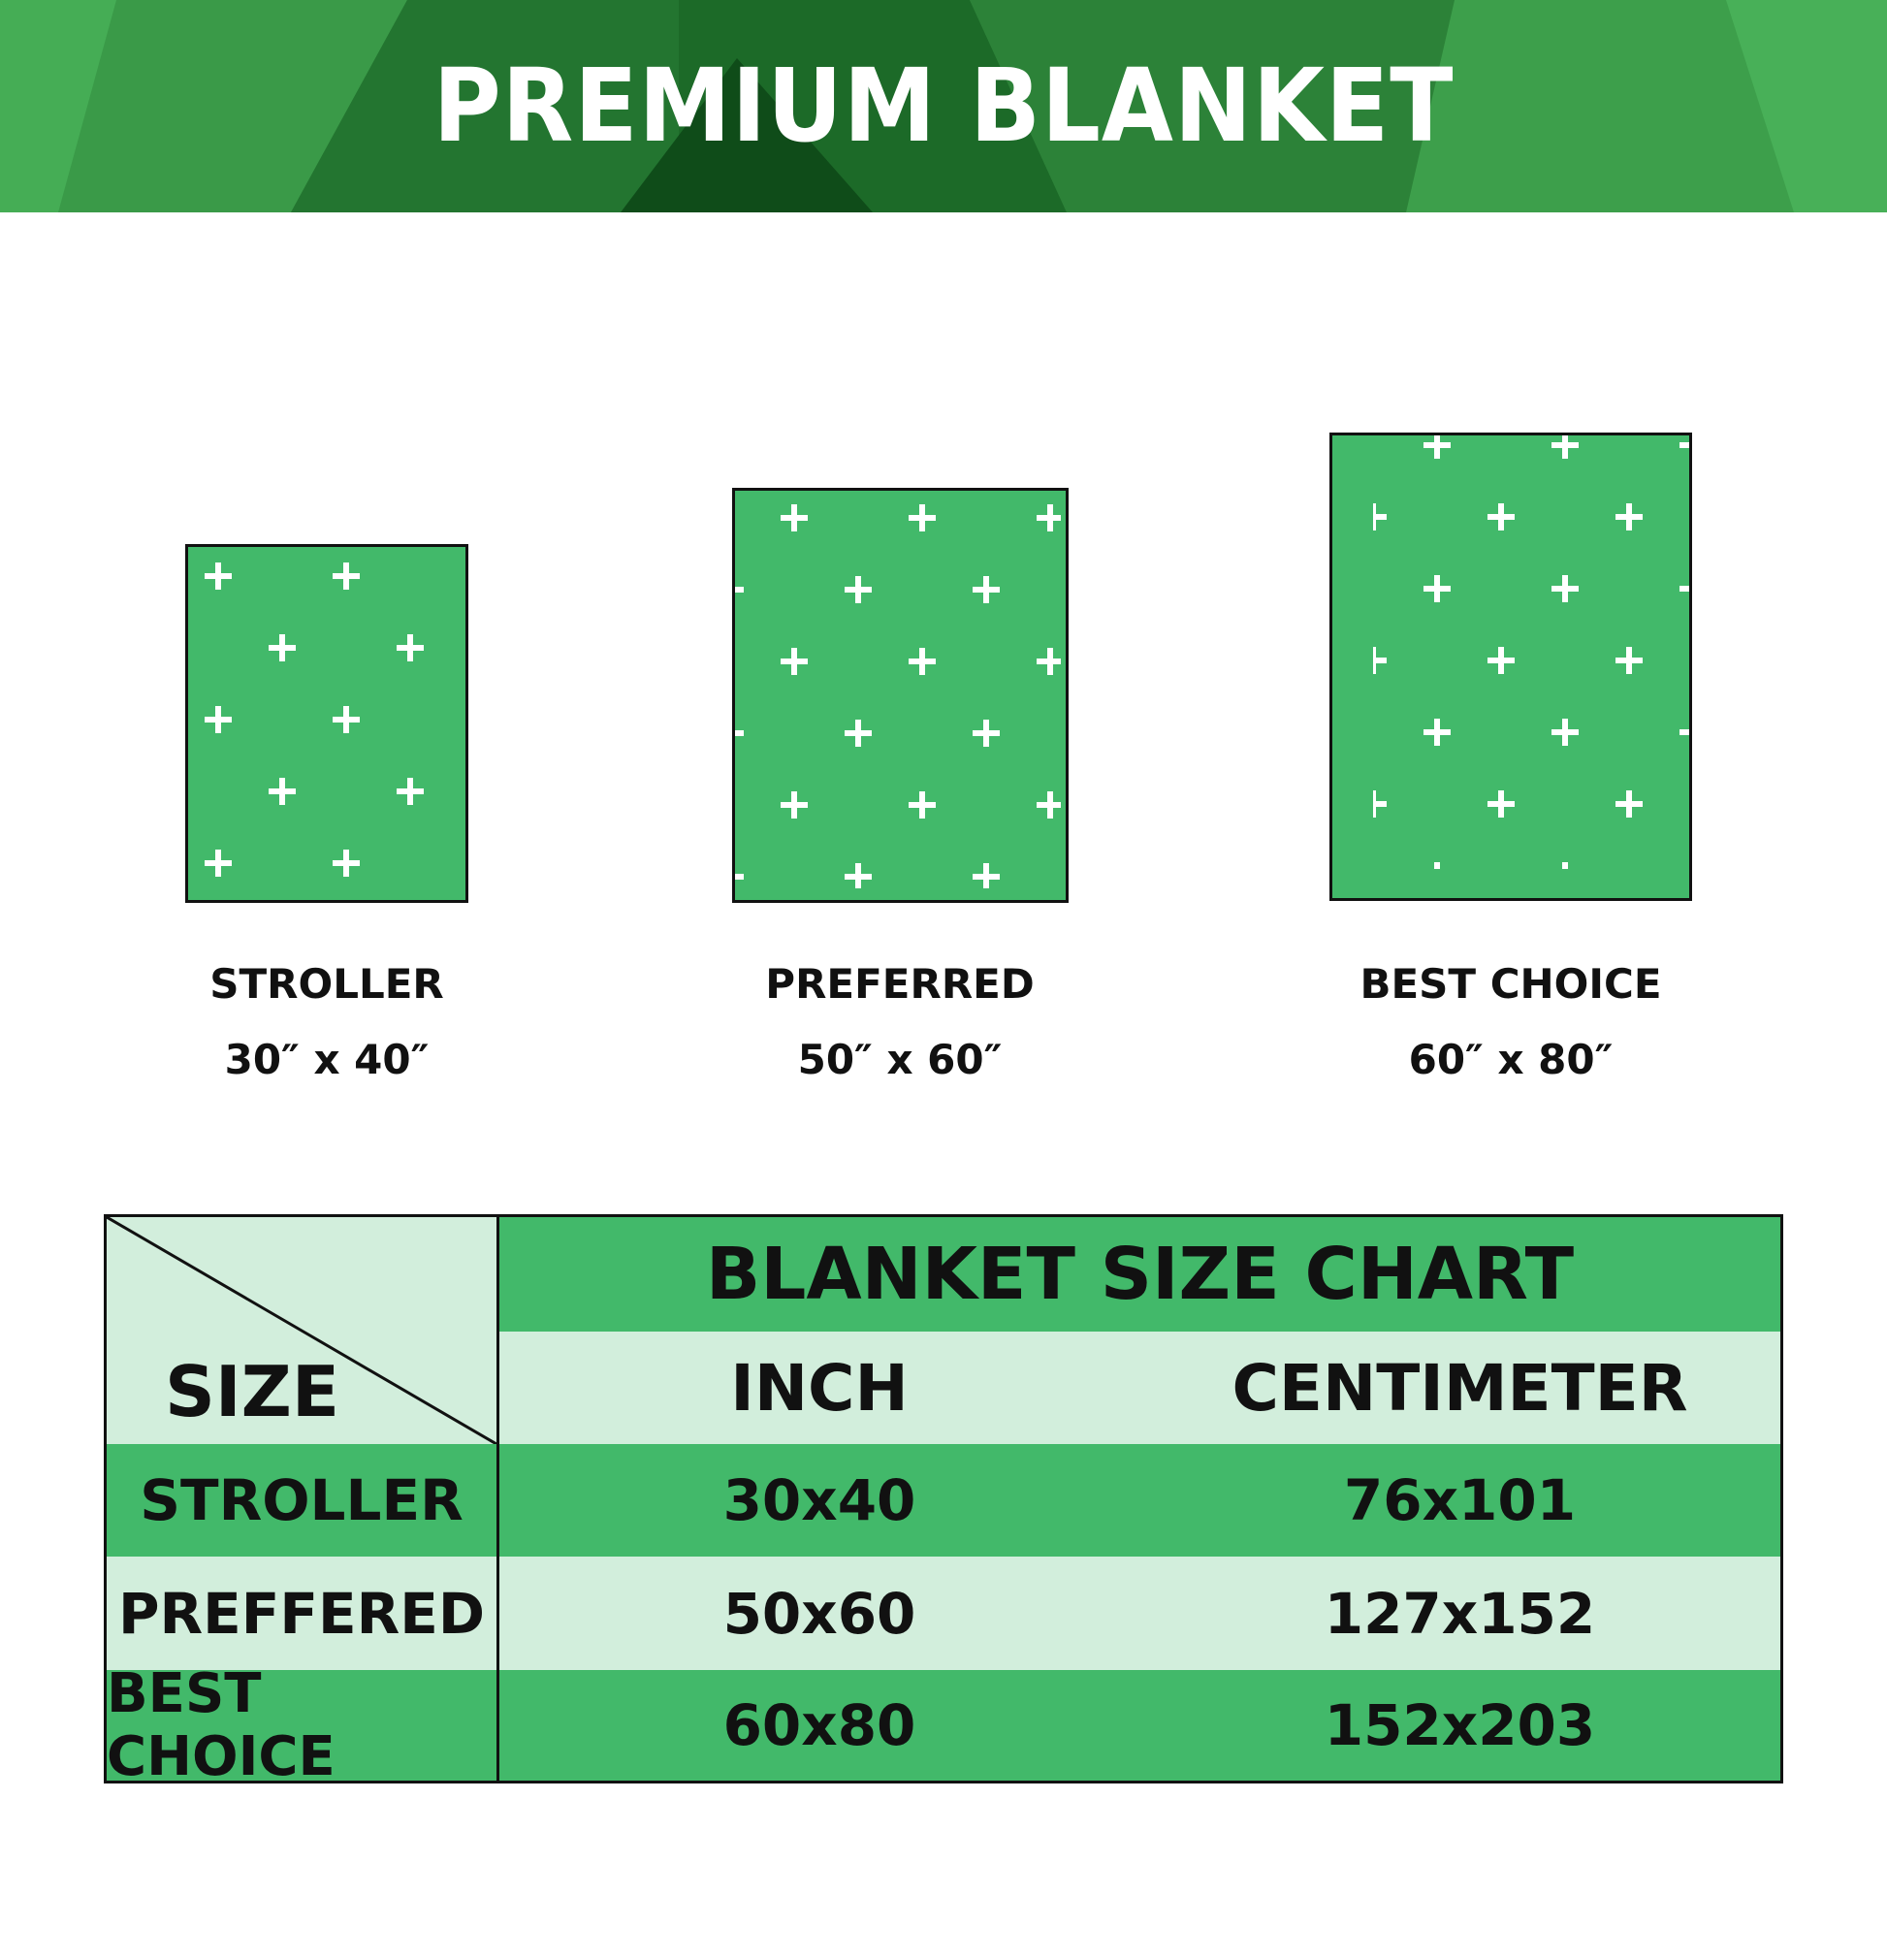 The image size is (1887, 1960). I want to click on column-header-inch: INCH, so click(819, 1388).